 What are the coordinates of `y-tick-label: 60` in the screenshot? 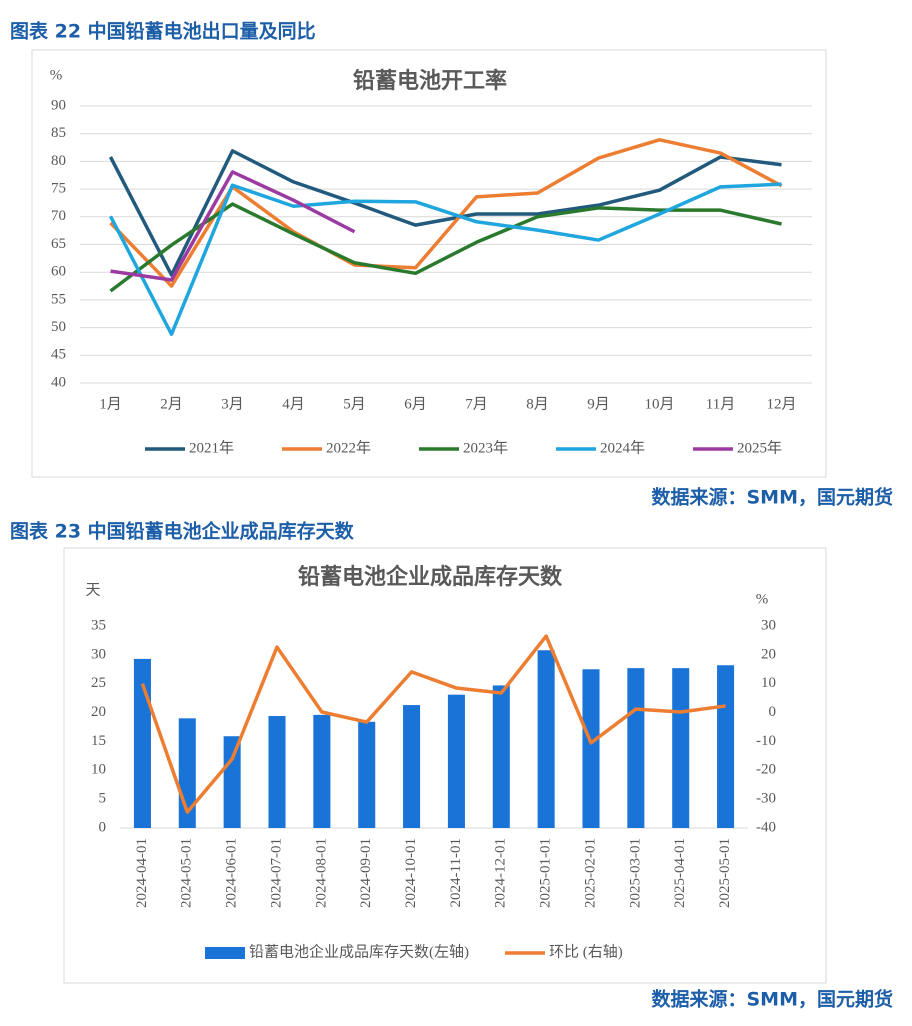 It's located at (58, 272).